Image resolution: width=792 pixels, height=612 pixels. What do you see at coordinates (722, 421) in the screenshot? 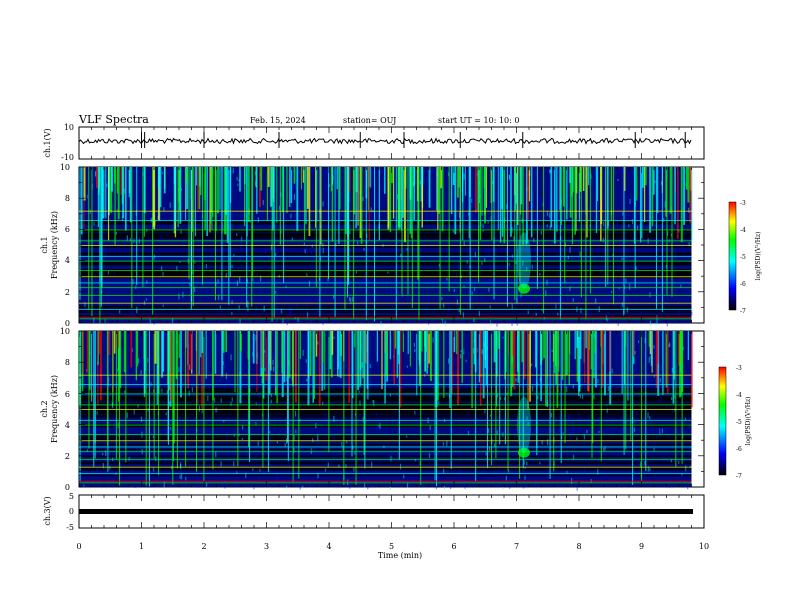
I see `ch2-colorbar` at bounding box center [722, 421].